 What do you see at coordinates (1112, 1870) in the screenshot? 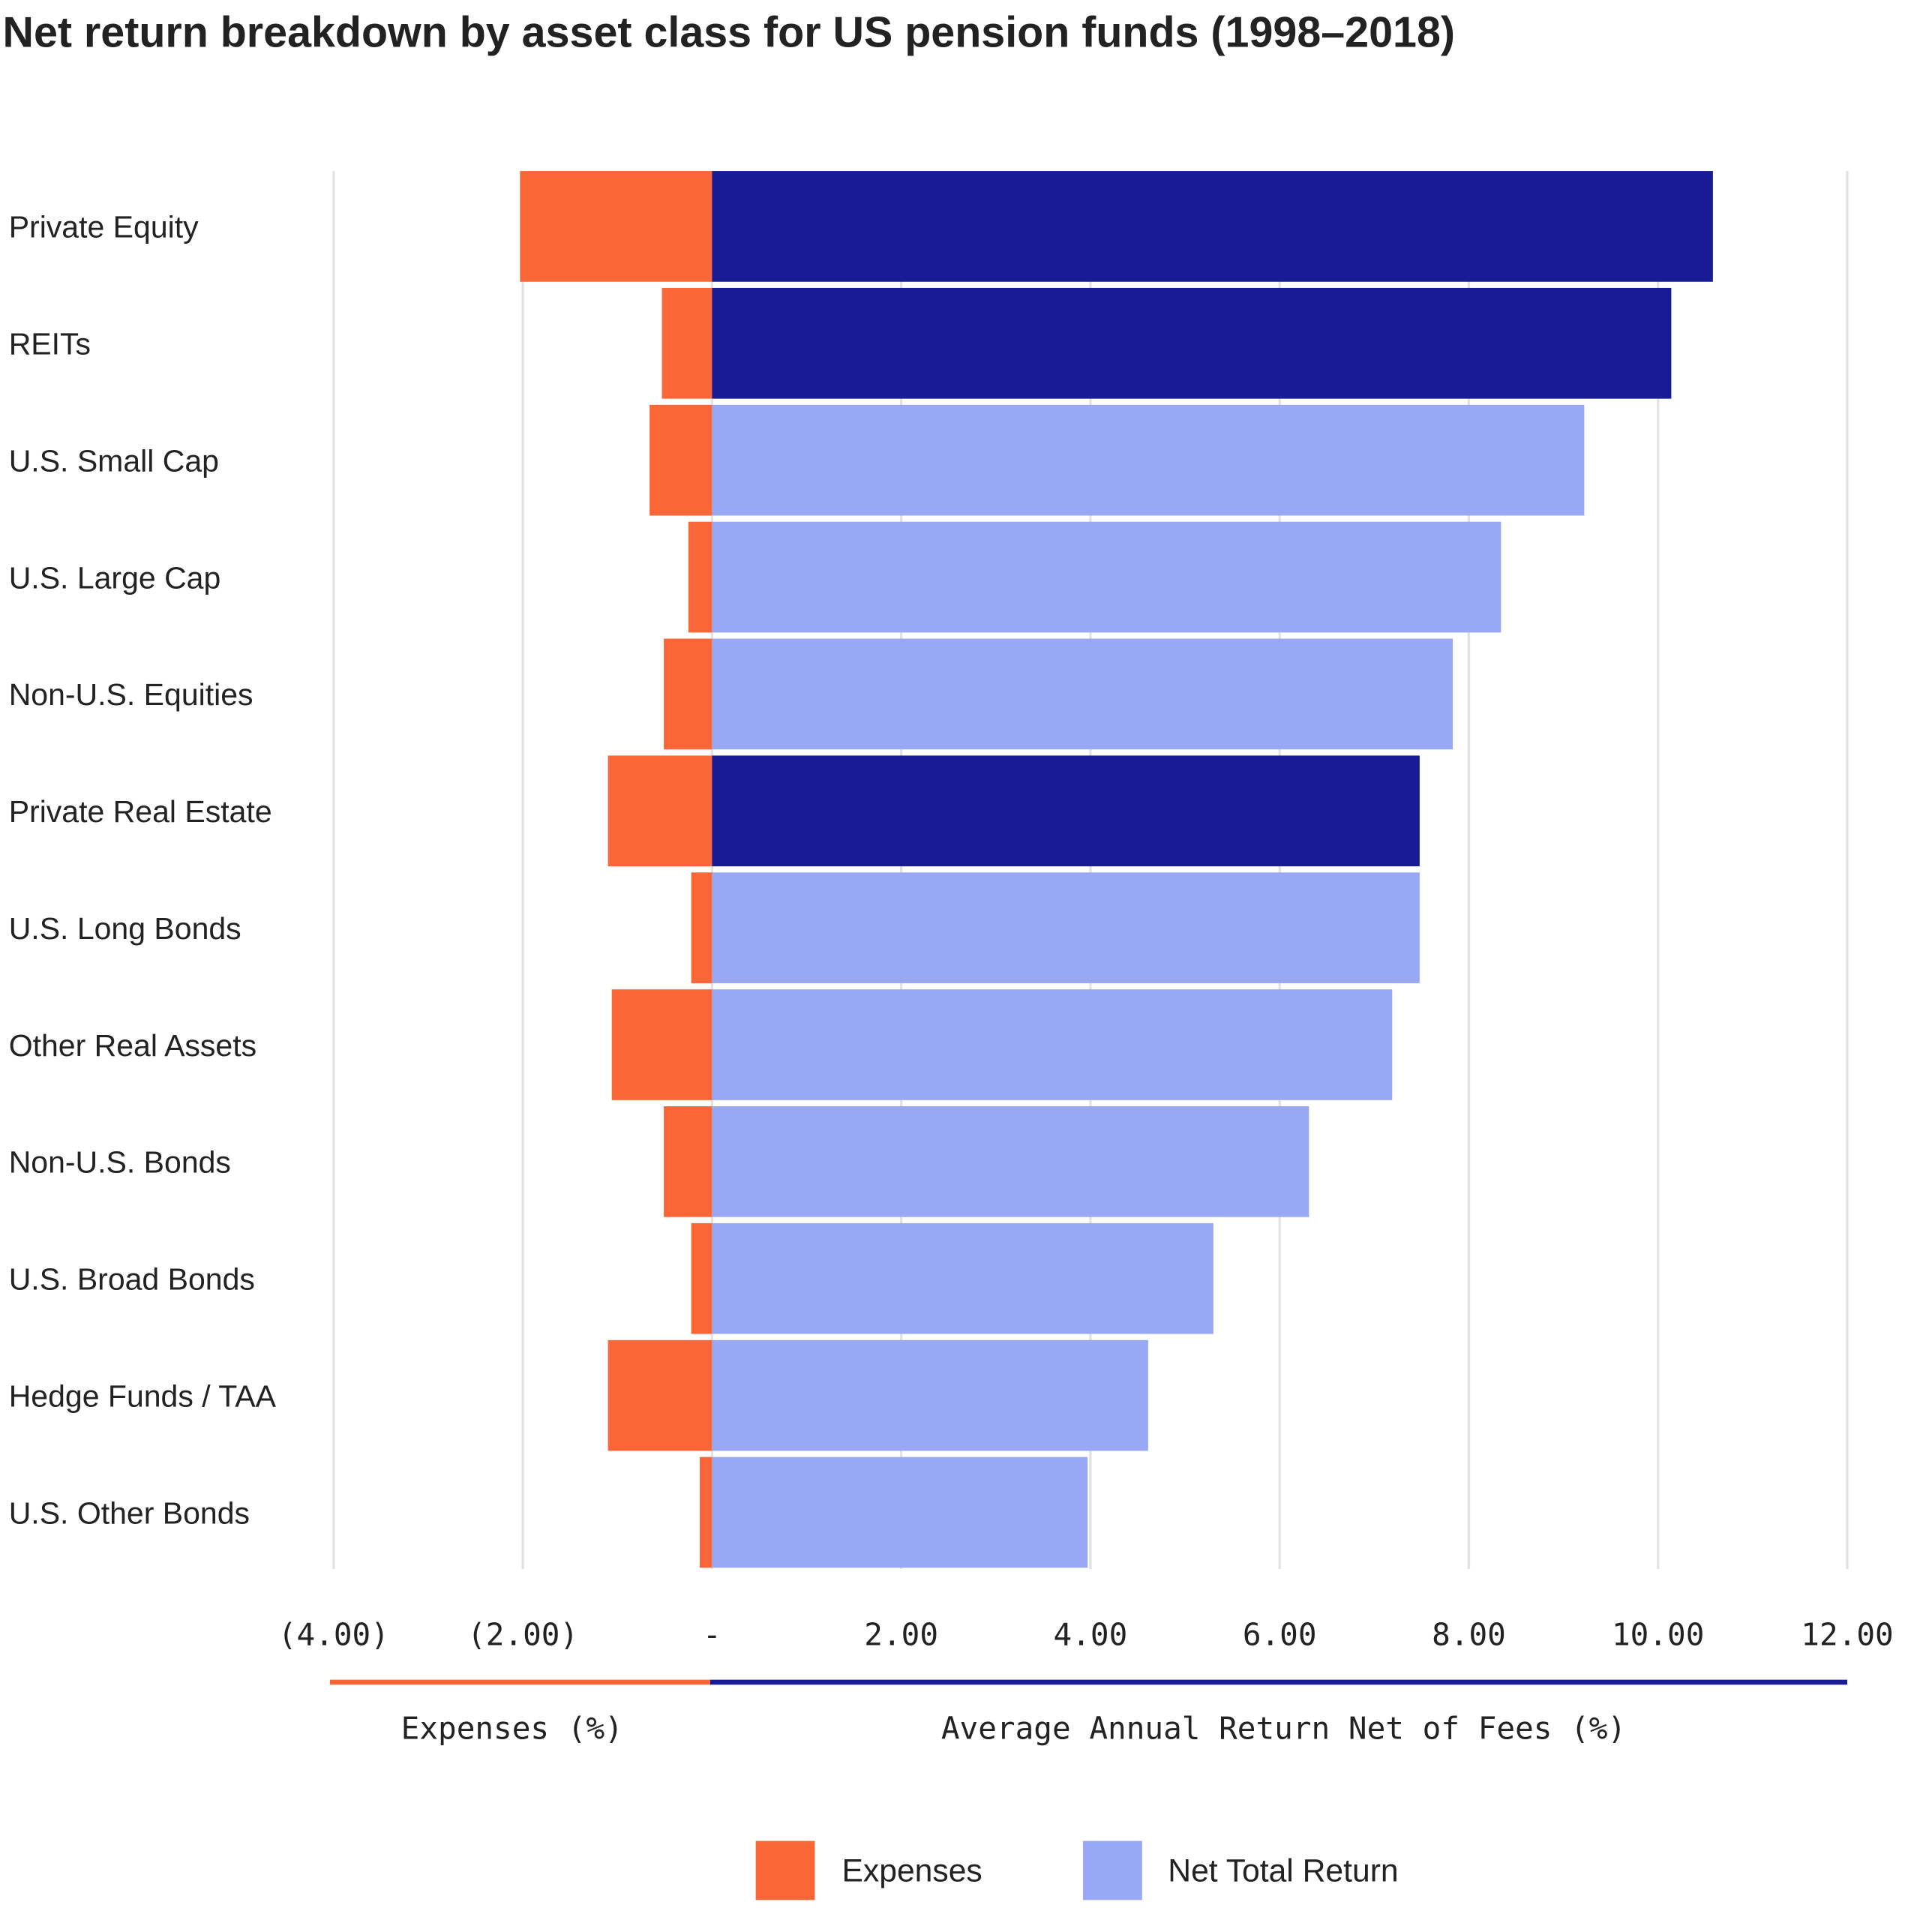
I see `legend-swatch-net-total-return` at bounding box center [1112, 1870].